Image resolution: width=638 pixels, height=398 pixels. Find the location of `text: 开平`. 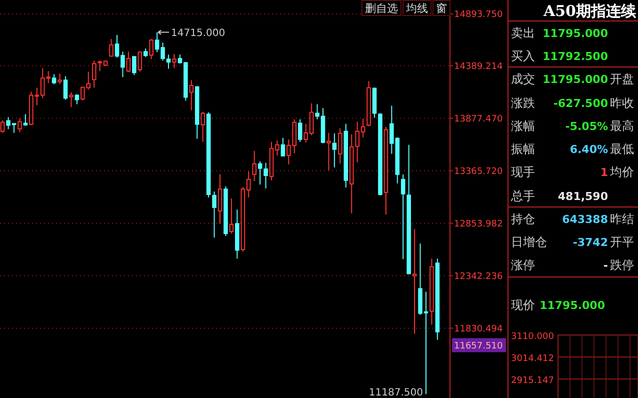

text: 开平 is located at coordinates (622, 242).